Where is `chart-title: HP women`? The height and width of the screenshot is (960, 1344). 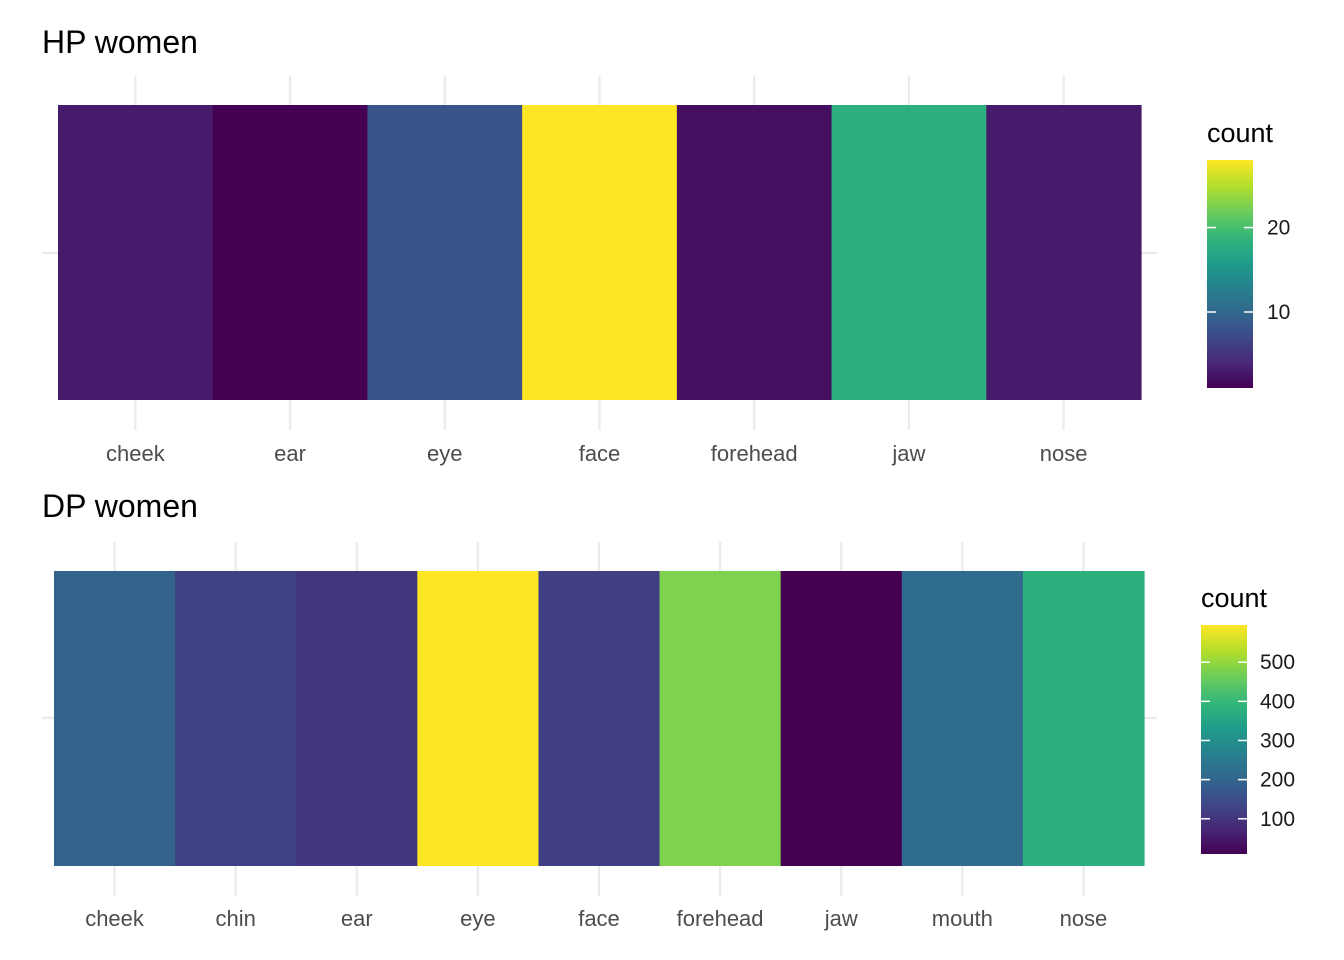 chart-title: HP women is located at coordinates (120, 42).